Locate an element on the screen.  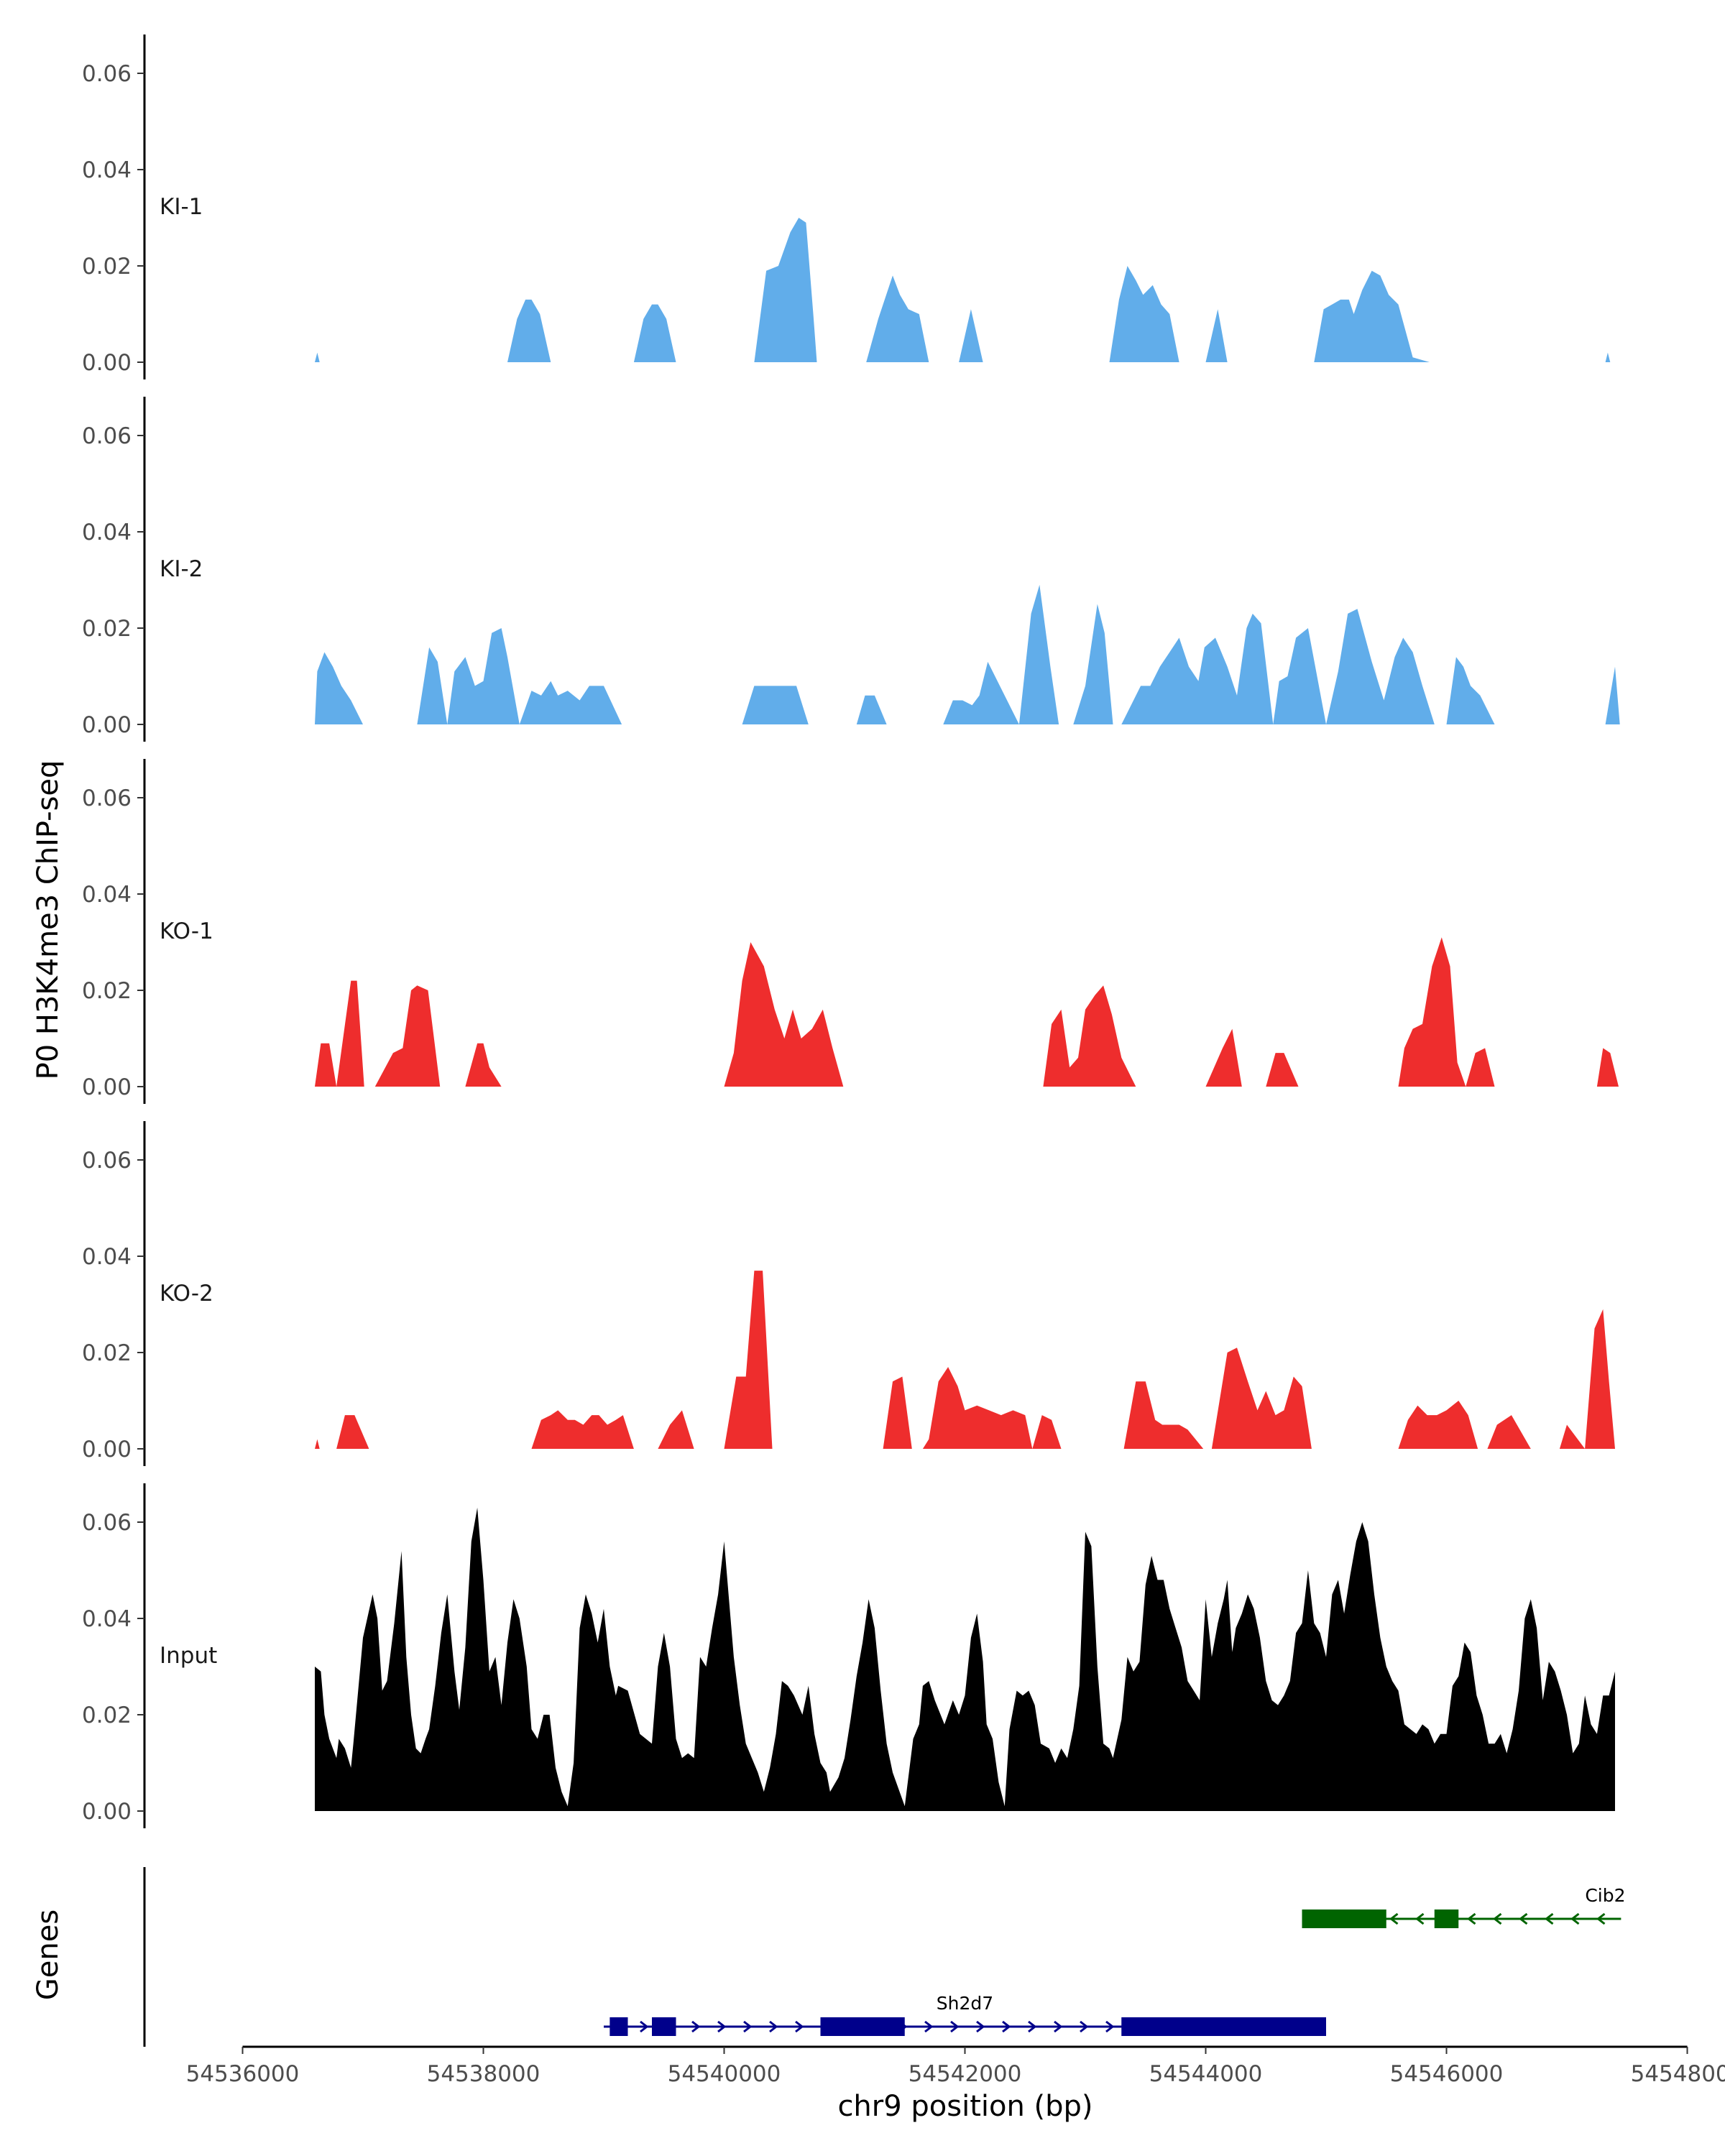
track-input: 0.00 0.02 0.04 0.06 Input is located at coordinates (848, 1655).